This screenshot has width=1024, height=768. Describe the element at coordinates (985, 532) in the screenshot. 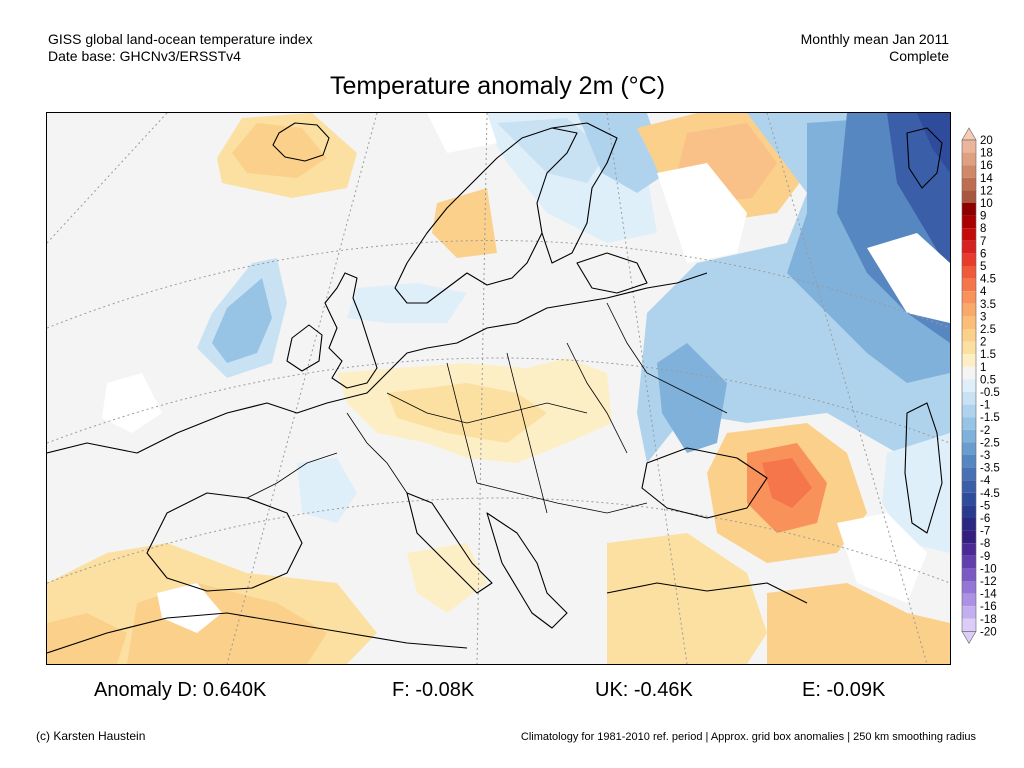

I see `colorbar-tick-label: -7` at that location.